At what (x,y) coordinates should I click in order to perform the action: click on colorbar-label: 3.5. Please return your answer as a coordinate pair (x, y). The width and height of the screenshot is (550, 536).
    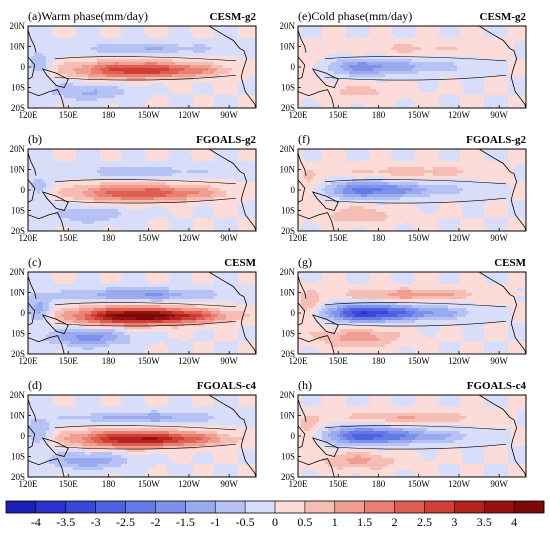
    Looking at the image, I should click on (484, 522).